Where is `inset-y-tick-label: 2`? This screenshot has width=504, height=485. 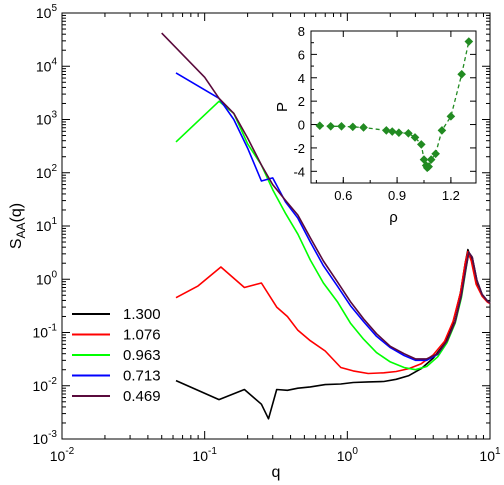 inset-y-tick-label: 2 is located at coordinates (301, 101).